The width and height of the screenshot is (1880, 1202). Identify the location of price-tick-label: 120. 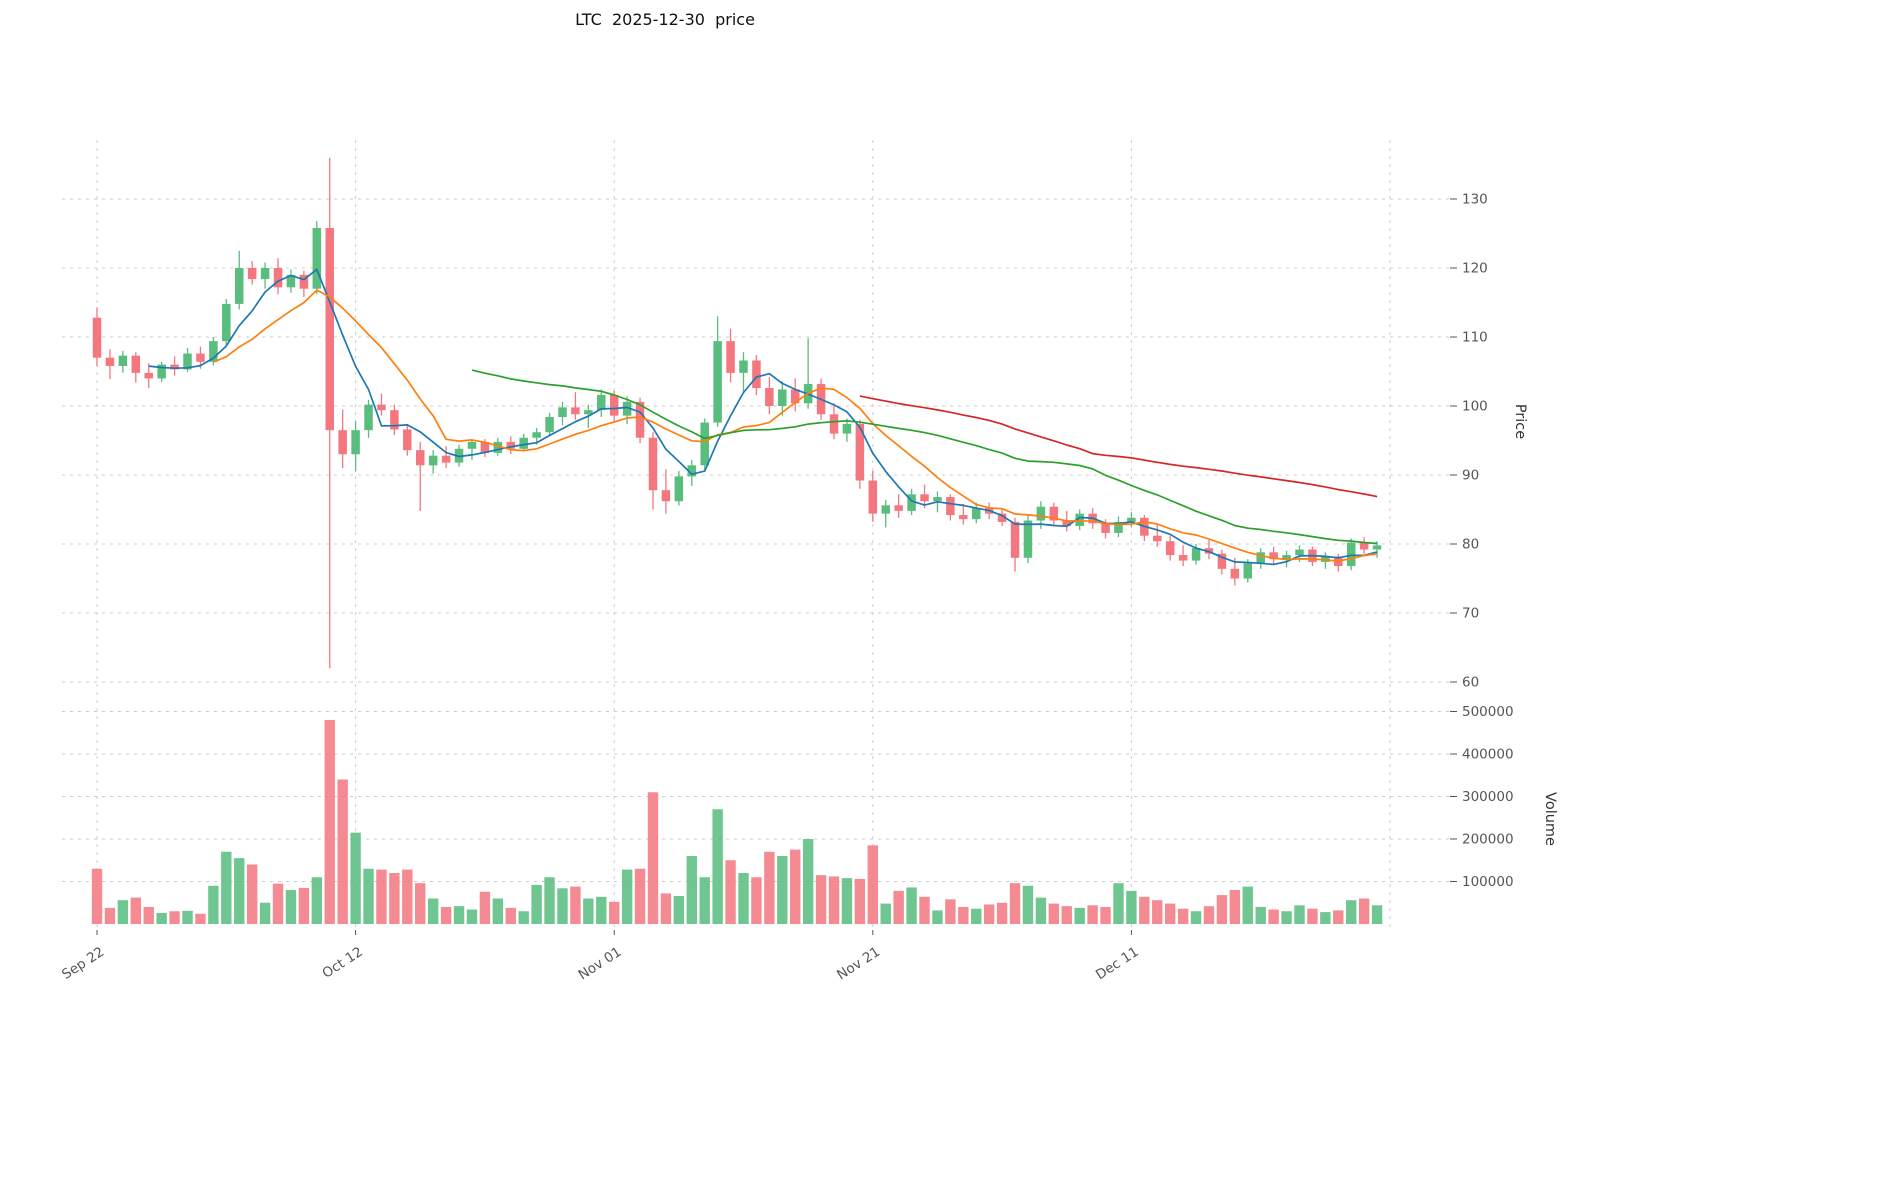
(1475, 269).